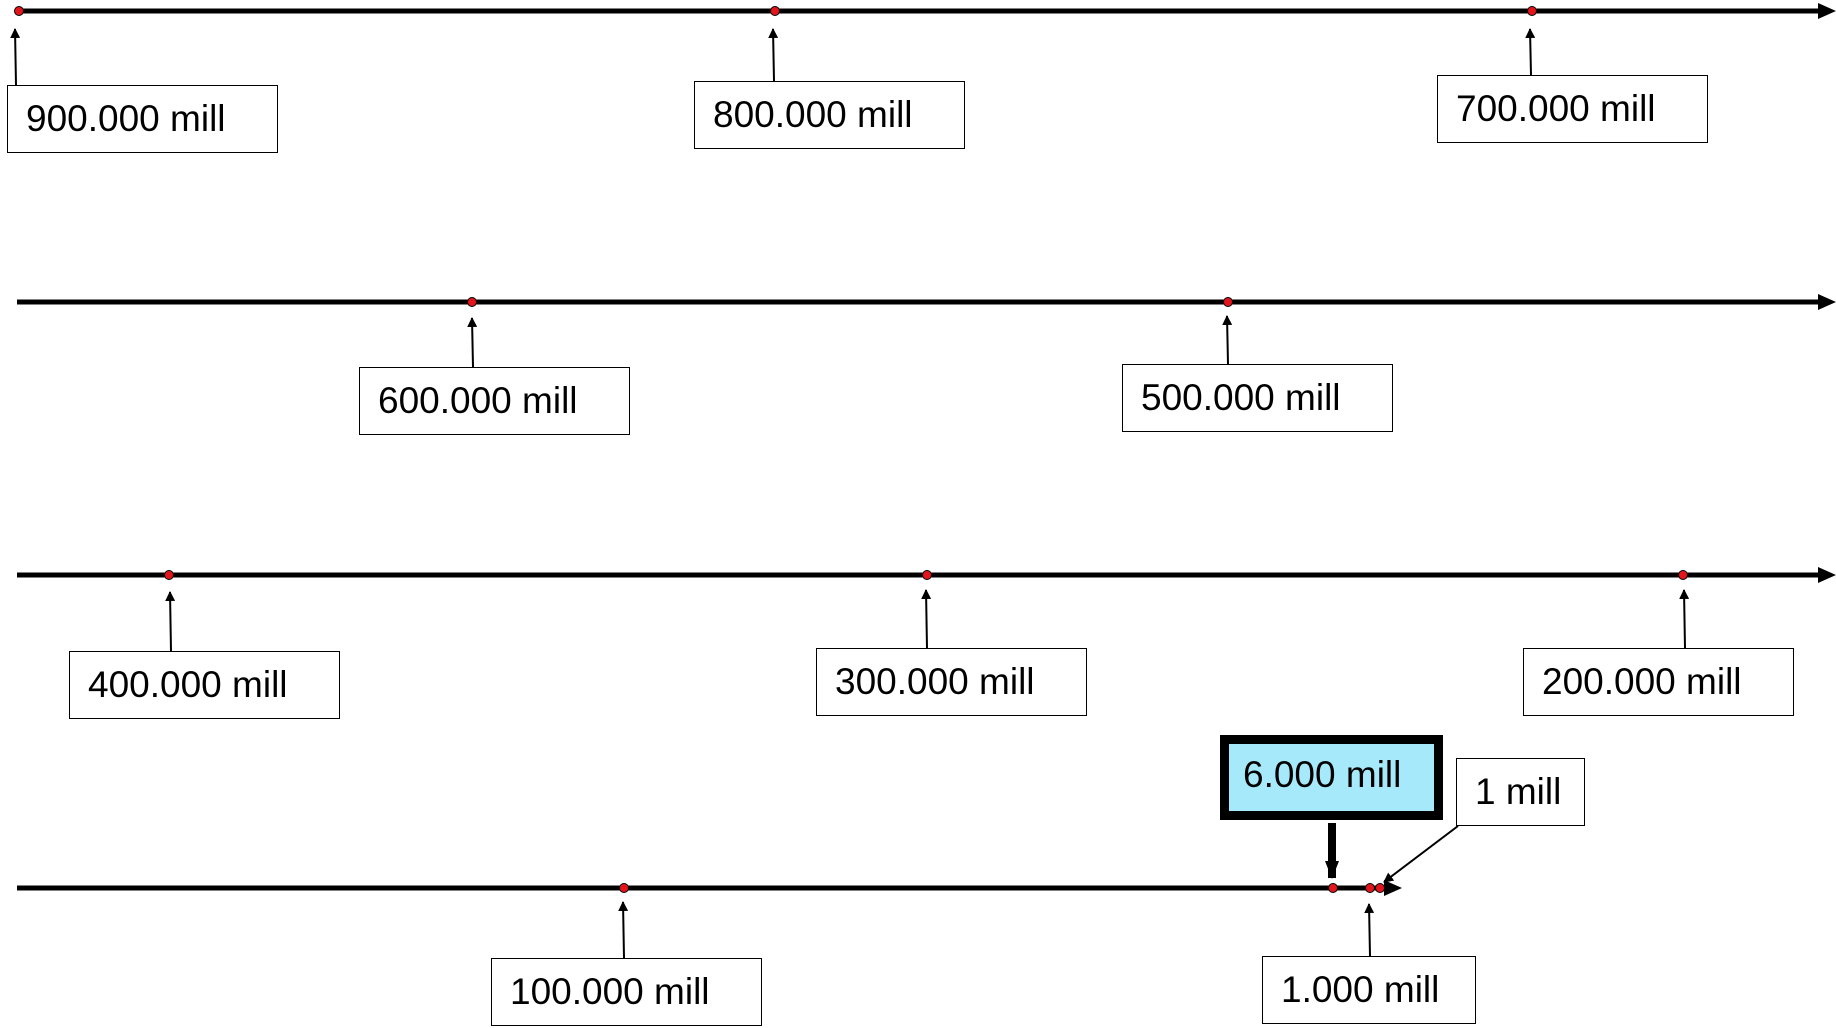 This screenshot has width=1836, height=1028. I want to click on label-400000-mill: 400.000 mill, so click(204, 685).